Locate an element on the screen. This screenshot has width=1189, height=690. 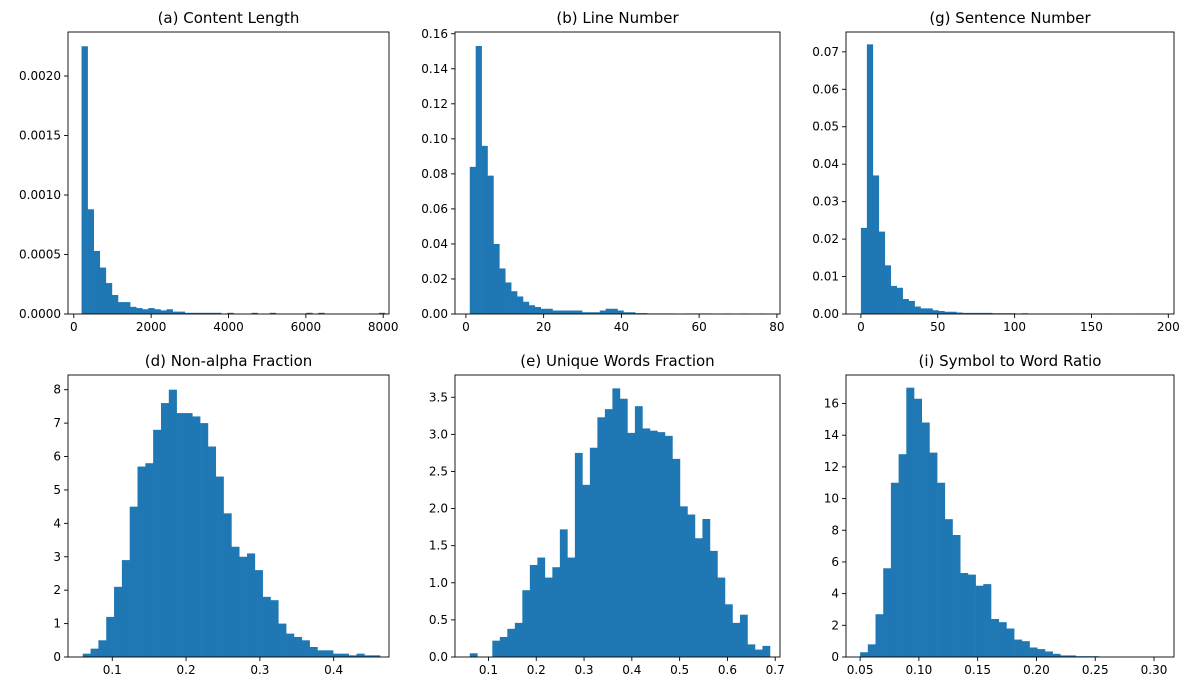
x-tick-label: 0.10 is located at coordinates (919, 670).